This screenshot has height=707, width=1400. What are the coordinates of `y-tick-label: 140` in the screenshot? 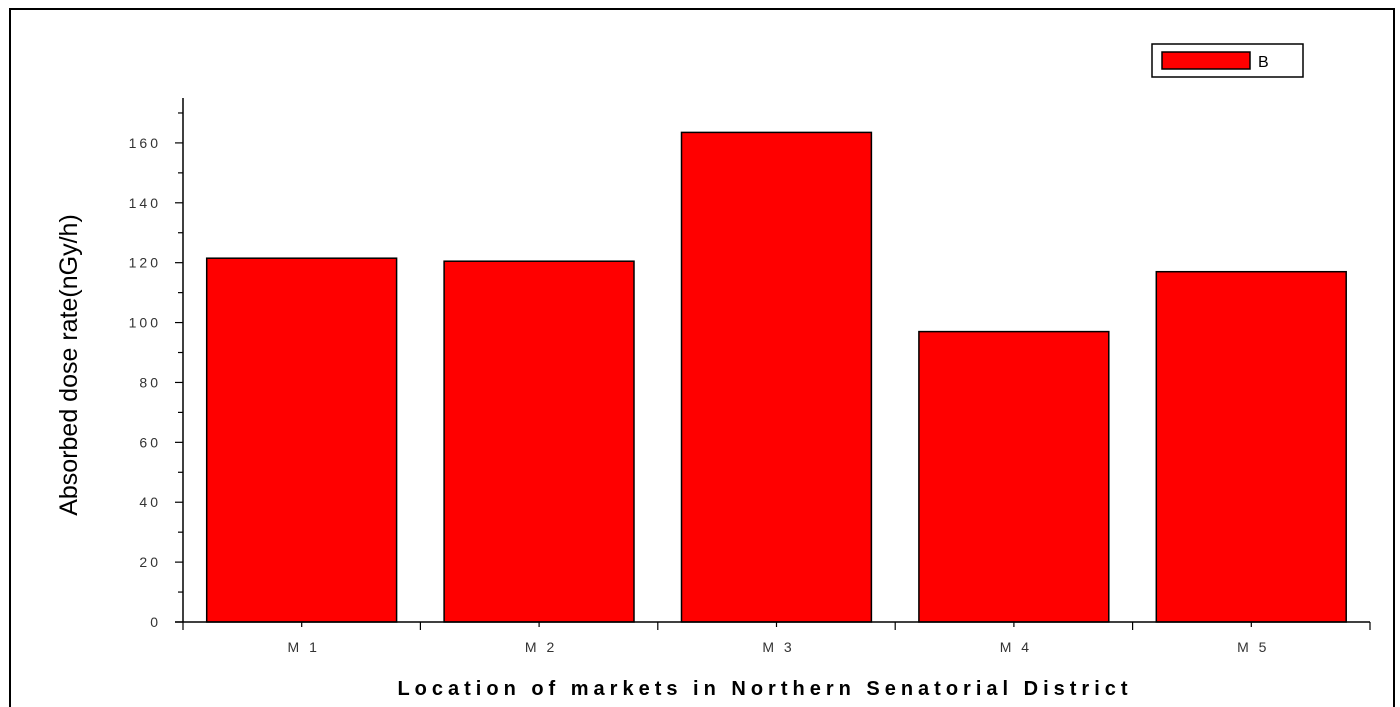 It's located at (145, 203).